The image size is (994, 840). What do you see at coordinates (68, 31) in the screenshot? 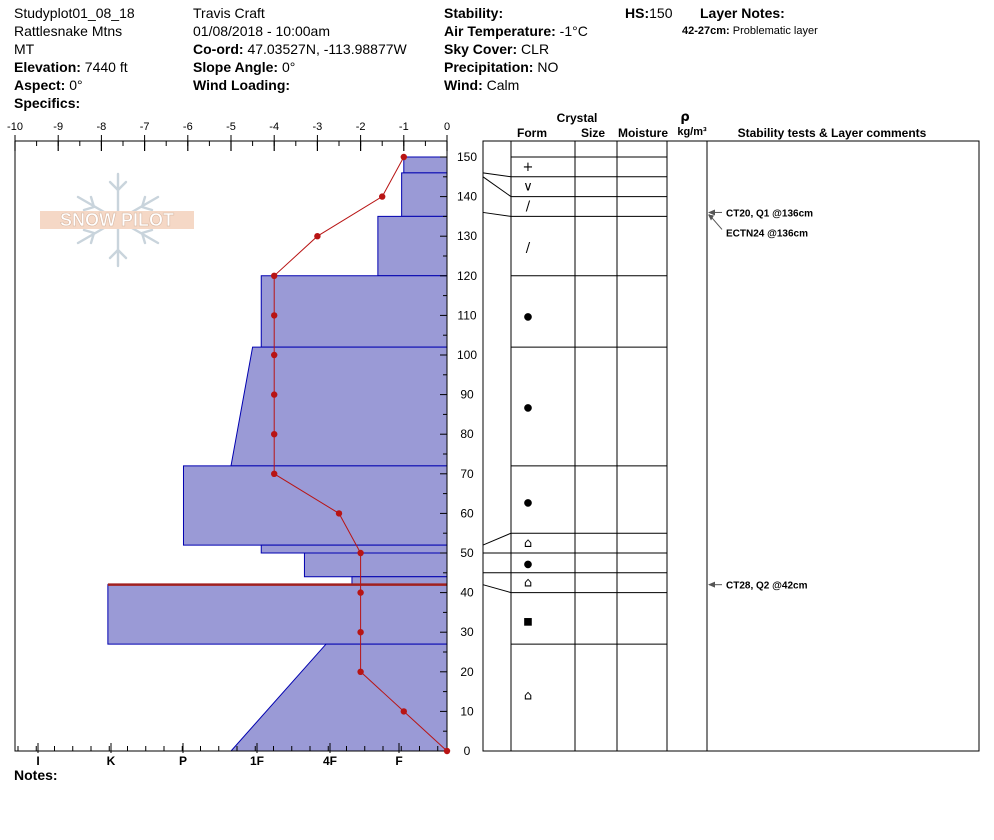
I see `location: Rattlesnake Mtns` at bounding box center [68, 31].